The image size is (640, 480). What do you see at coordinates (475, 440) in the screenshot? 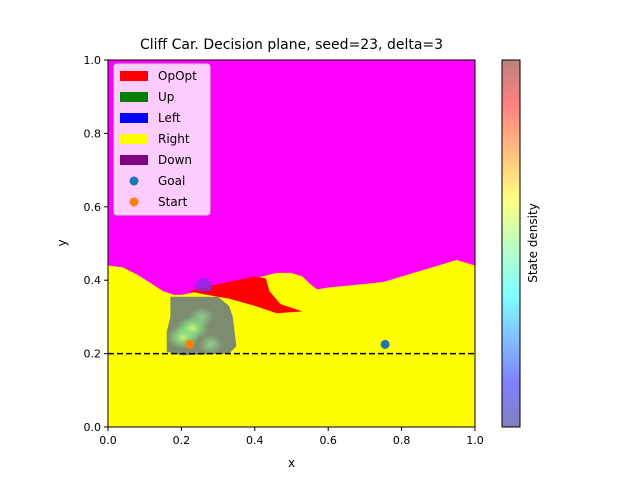
I see `x-tick-label: 1.0` at bounding box center [475, 440].